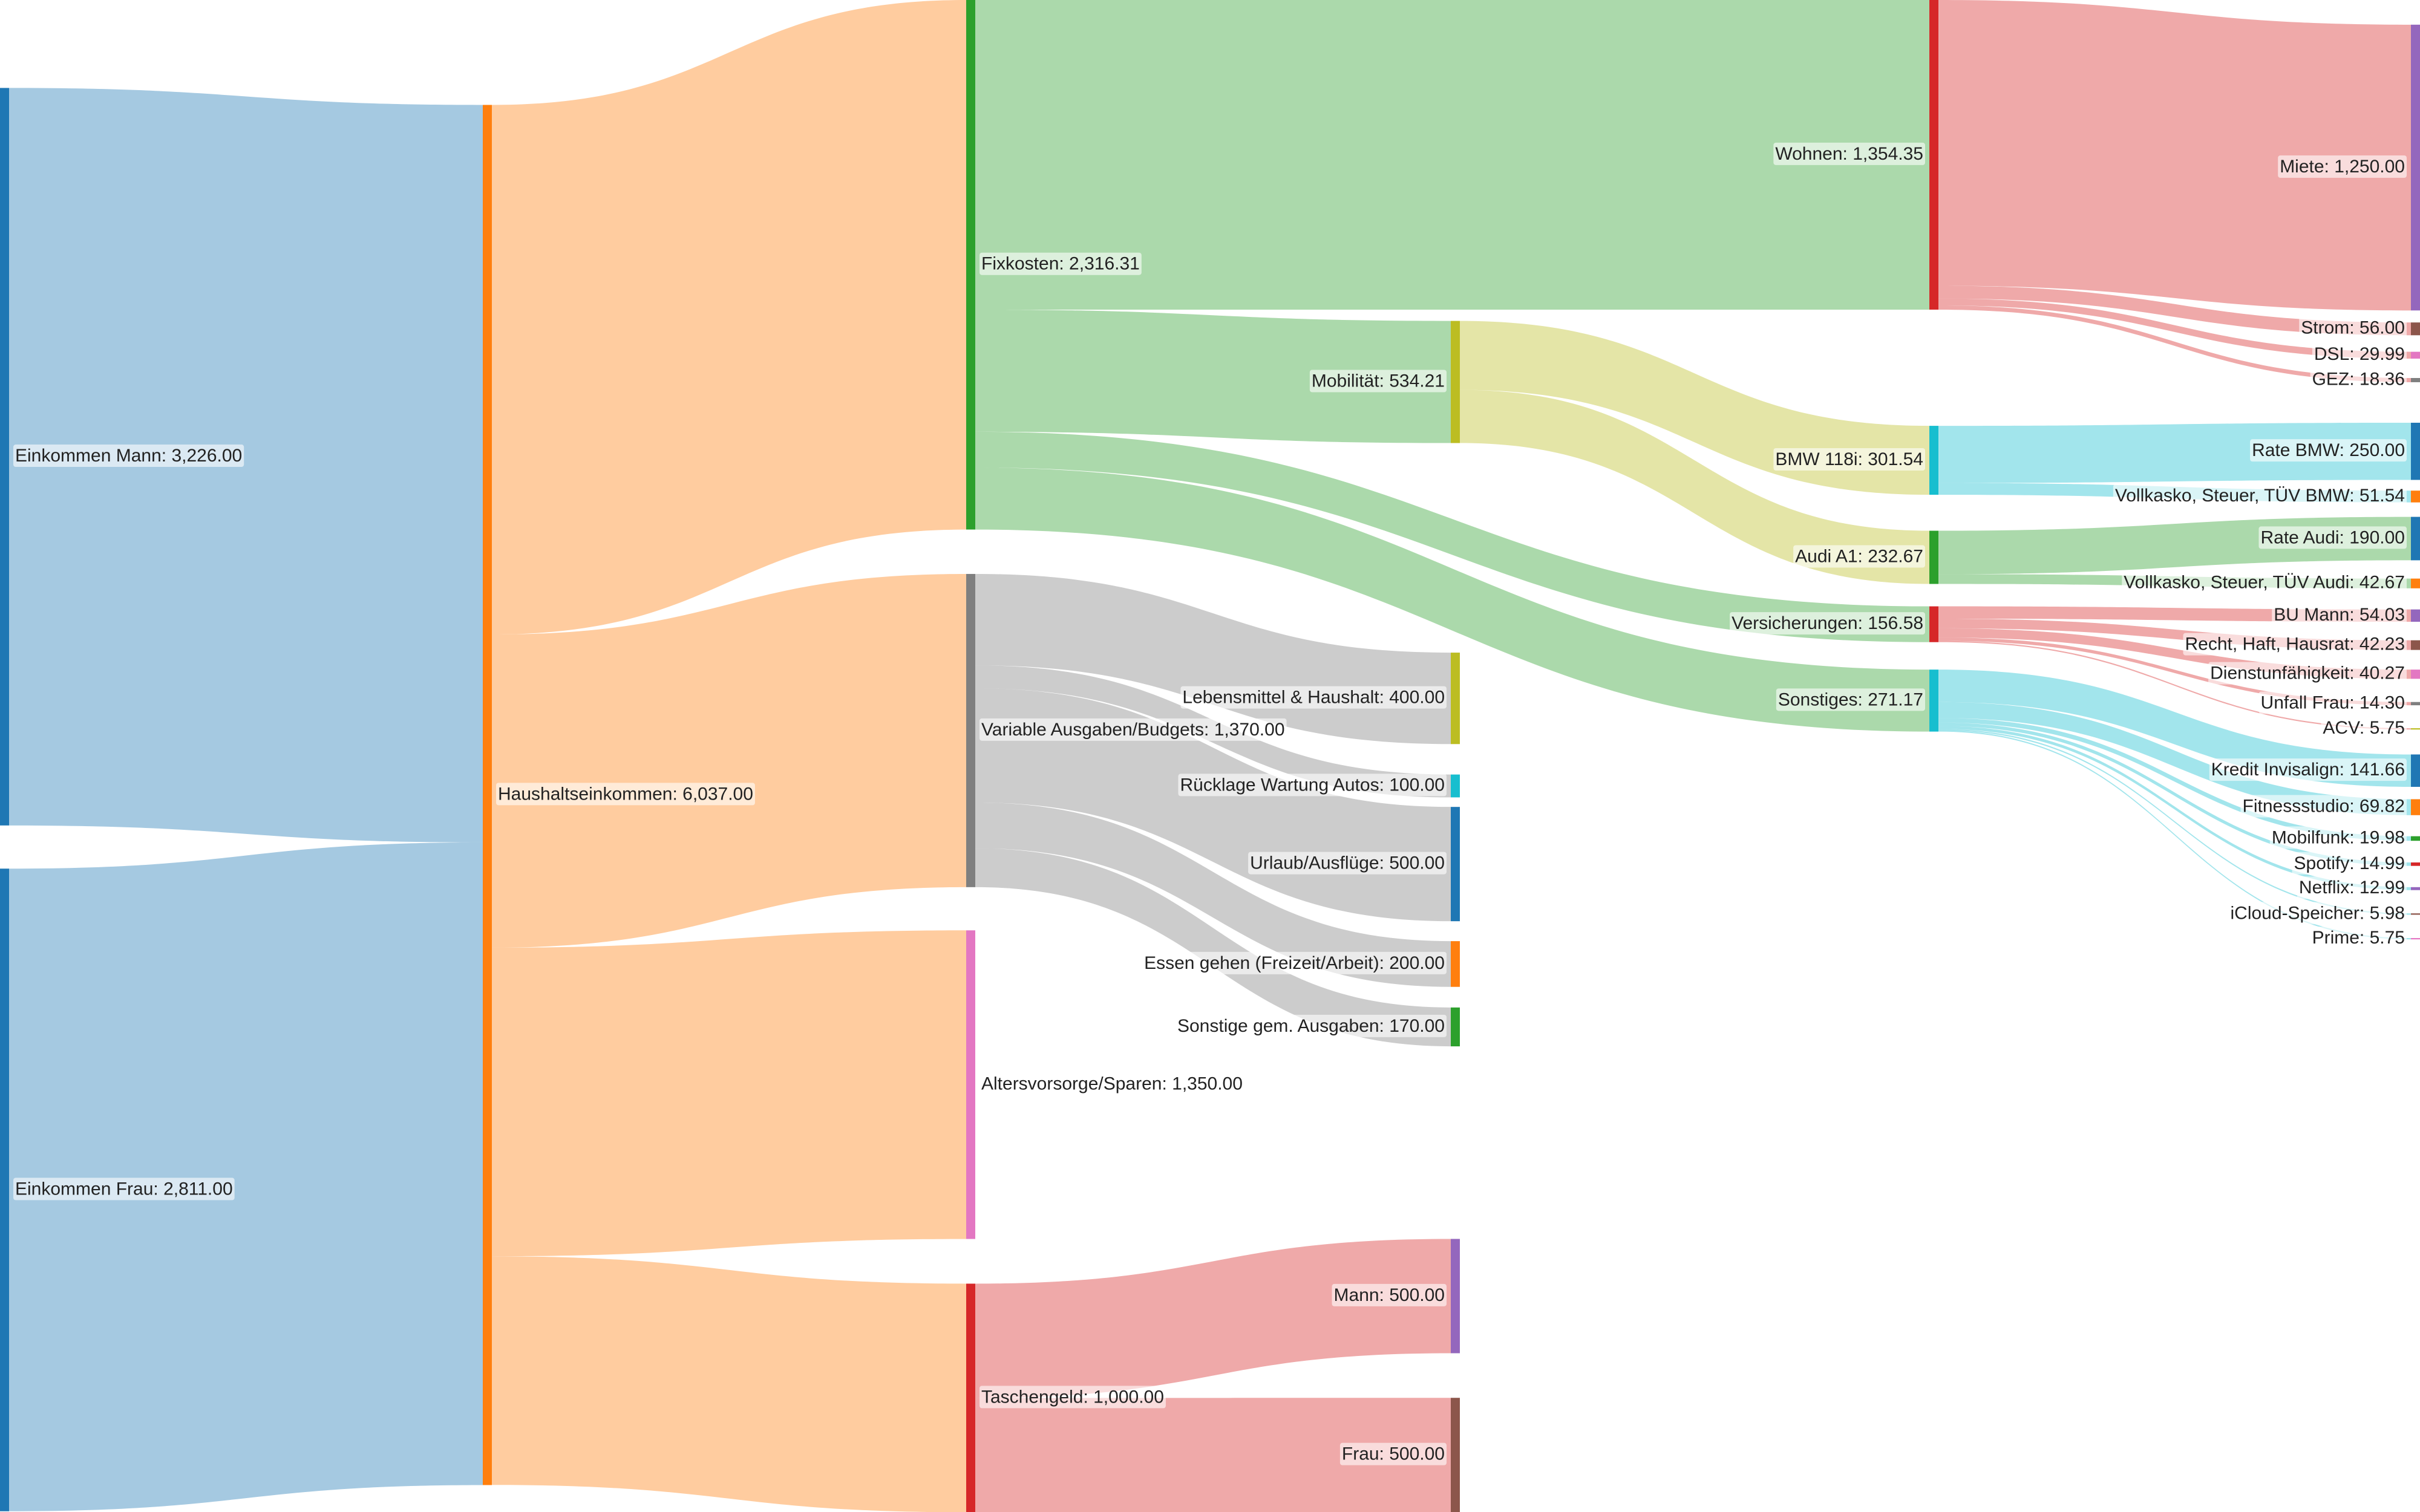 The image size is (2420, 1512). I want to click on node-label: Netflix: 12.99, so click(2352, 888).